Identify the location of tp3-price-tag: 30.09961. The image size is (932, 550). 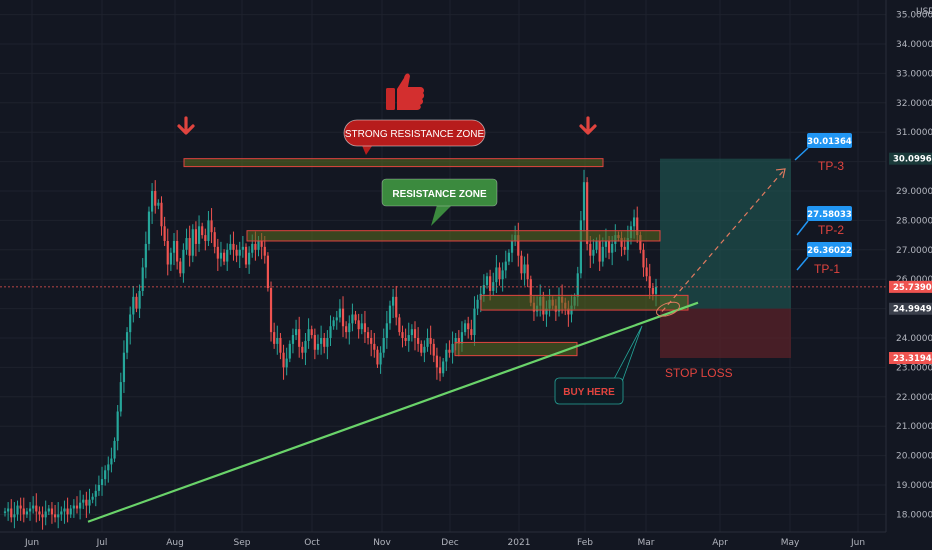
(910, 158).